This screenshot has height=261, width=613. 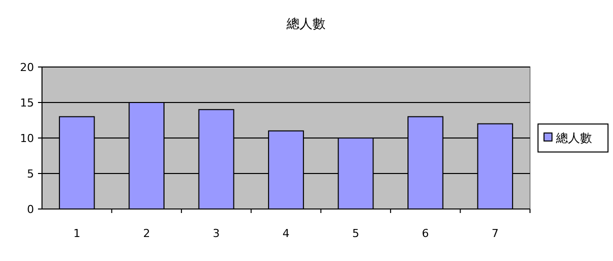 I want to click on x-tick-label: 5, so click(x=356, y=233).